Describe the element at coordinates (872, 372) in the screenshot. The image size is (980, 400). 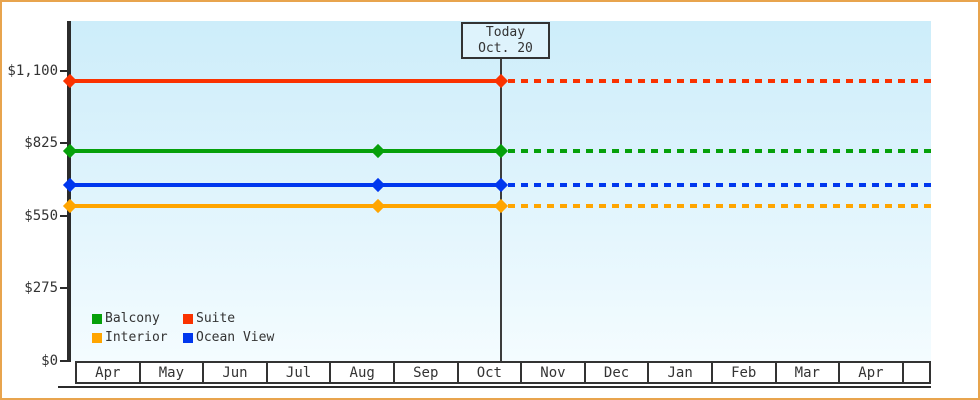
I see `month-cell-apr-12: Apr` at that location.